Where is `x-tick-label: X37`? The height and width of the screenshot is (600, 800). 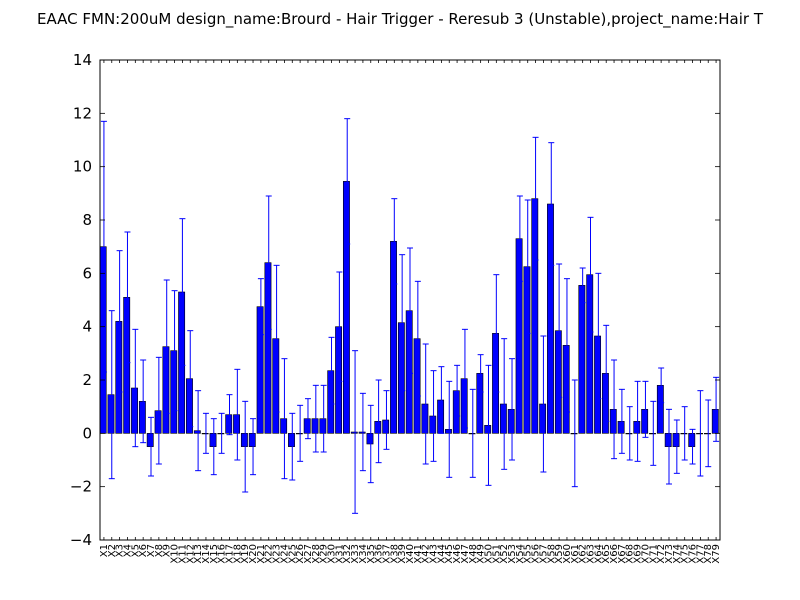 x-tick-label: X37 is located at coordinates (386, 554).